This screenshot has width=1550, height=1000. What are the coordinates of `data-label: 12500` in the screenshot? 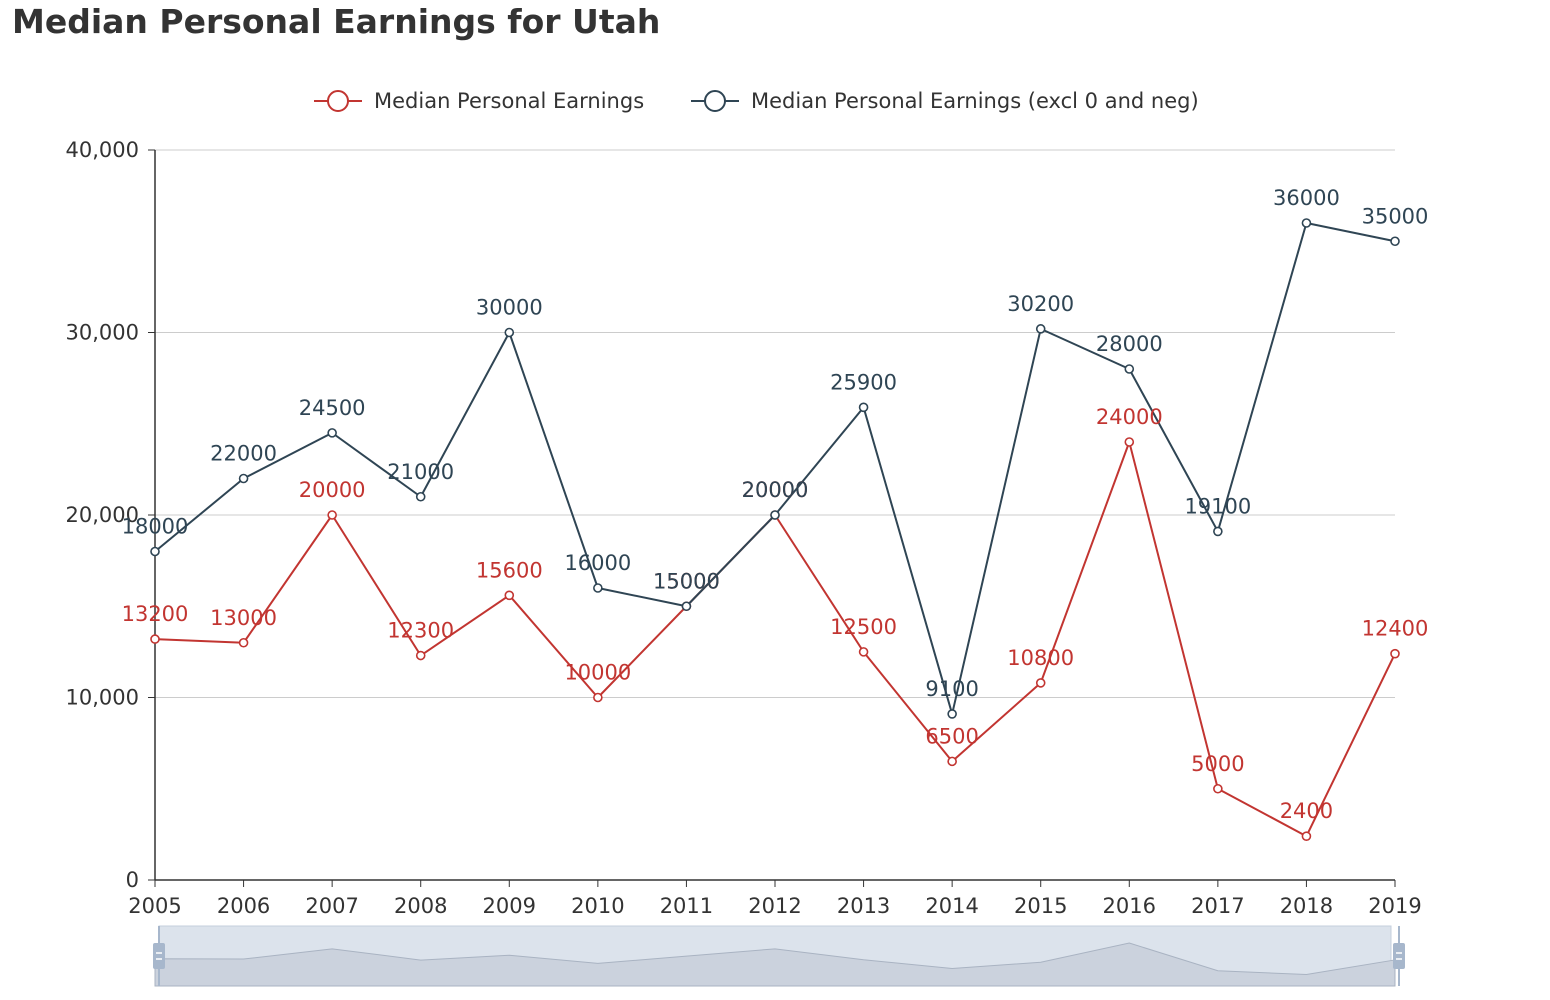 It's located at (863, 627).